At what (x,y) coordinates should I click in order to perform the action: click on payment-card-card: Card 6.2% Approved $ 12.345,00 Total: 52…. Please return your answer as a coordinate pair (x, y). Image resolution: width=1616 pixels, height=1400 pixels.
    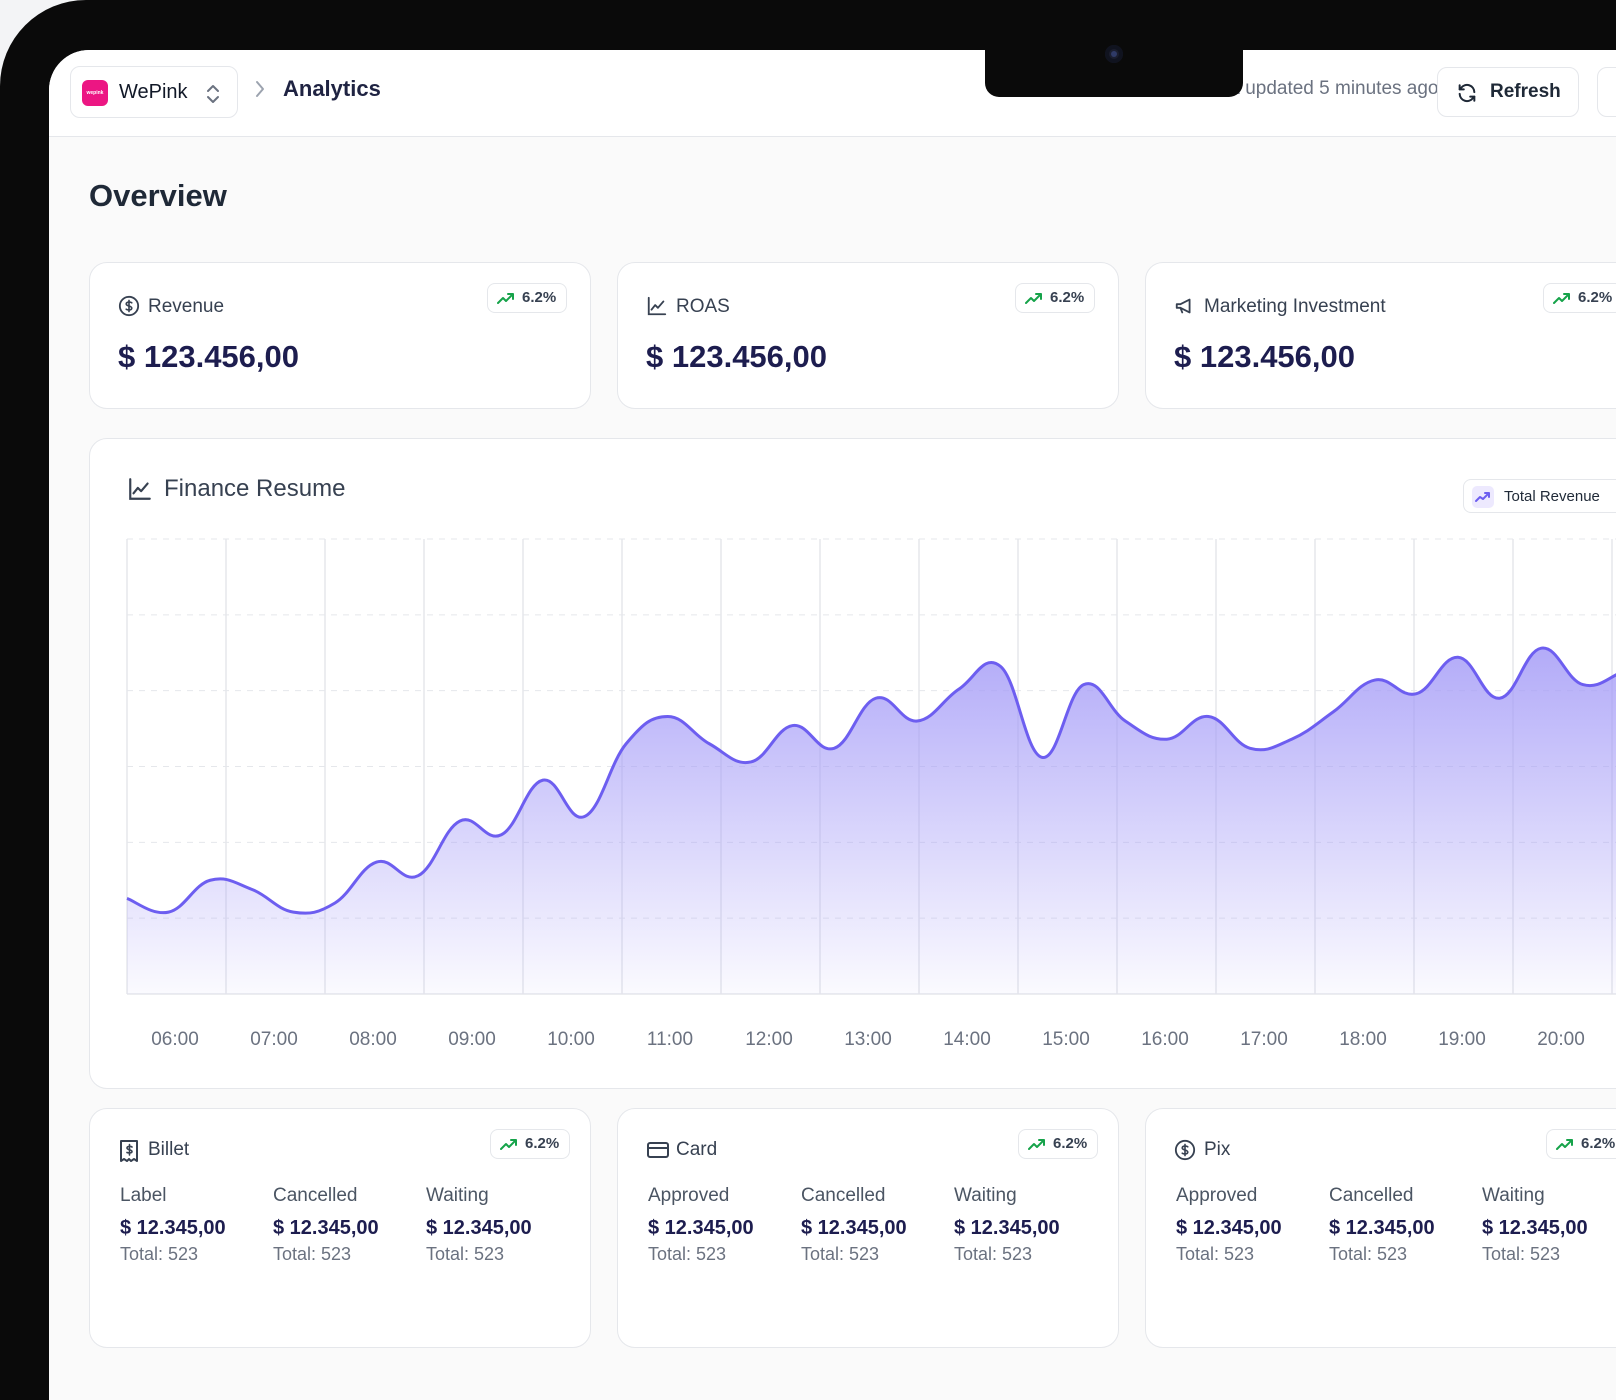
    Looking at the image, I should click on (868, 1228).